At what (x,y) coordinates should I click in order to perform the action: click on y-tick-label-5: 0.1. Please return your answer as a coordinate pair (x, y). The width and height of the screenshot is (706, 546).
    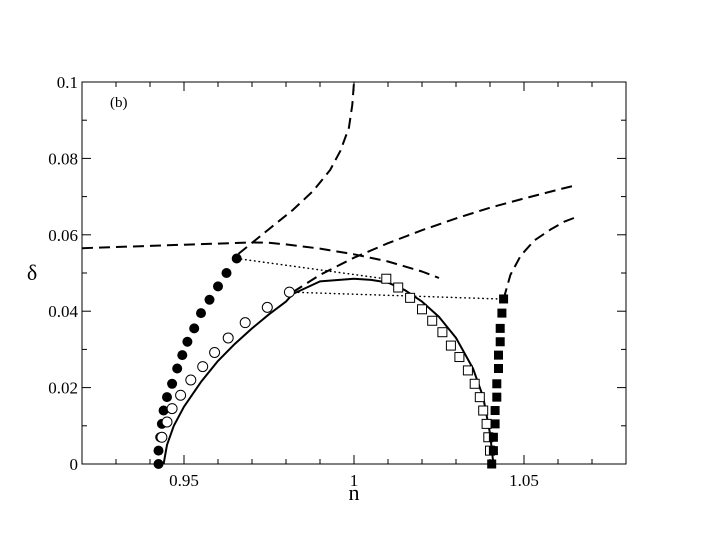
    Looking at the image, I should click on (67, 82).